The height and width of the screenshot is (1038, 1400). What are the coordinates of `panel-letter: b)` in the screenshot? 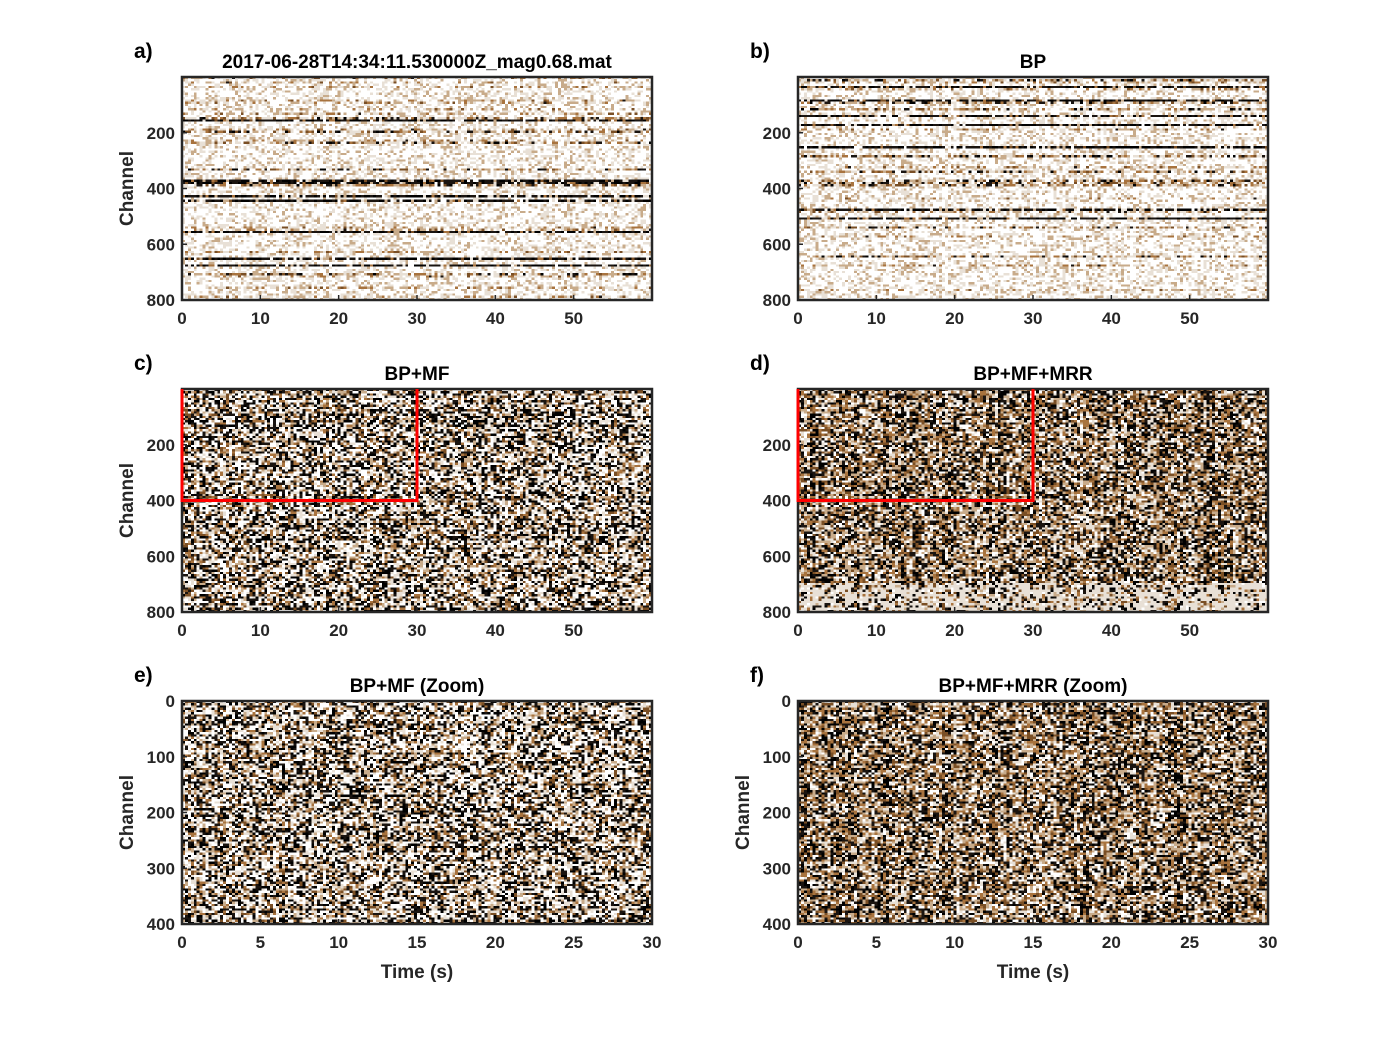 It's located at (760, 51).